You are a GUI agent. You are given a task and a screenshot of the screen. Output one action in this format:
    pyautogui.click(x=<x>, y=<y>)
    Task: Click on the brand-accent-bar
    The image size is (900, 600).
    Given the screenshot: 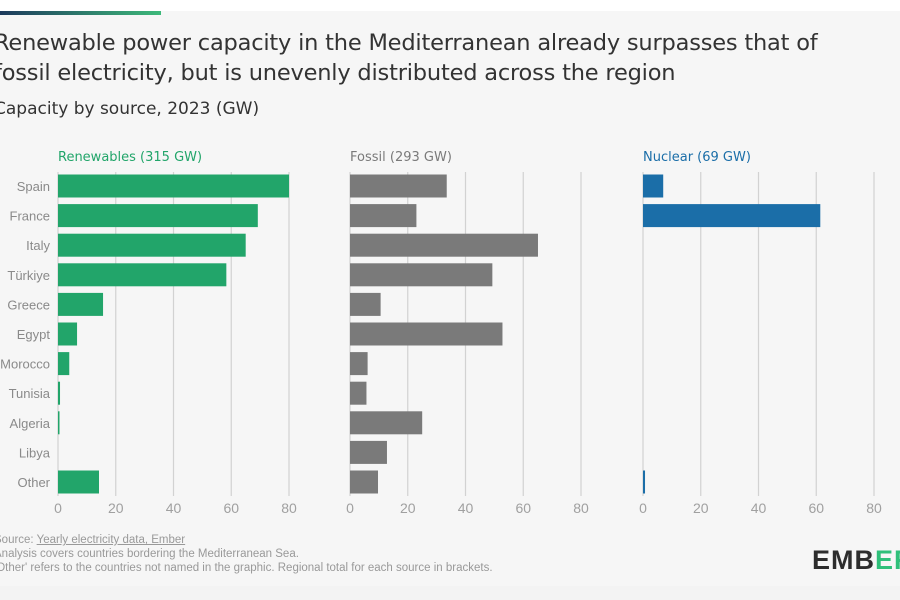 What is the action you would take?
    pyautogui.click(x=80, y=13)
    